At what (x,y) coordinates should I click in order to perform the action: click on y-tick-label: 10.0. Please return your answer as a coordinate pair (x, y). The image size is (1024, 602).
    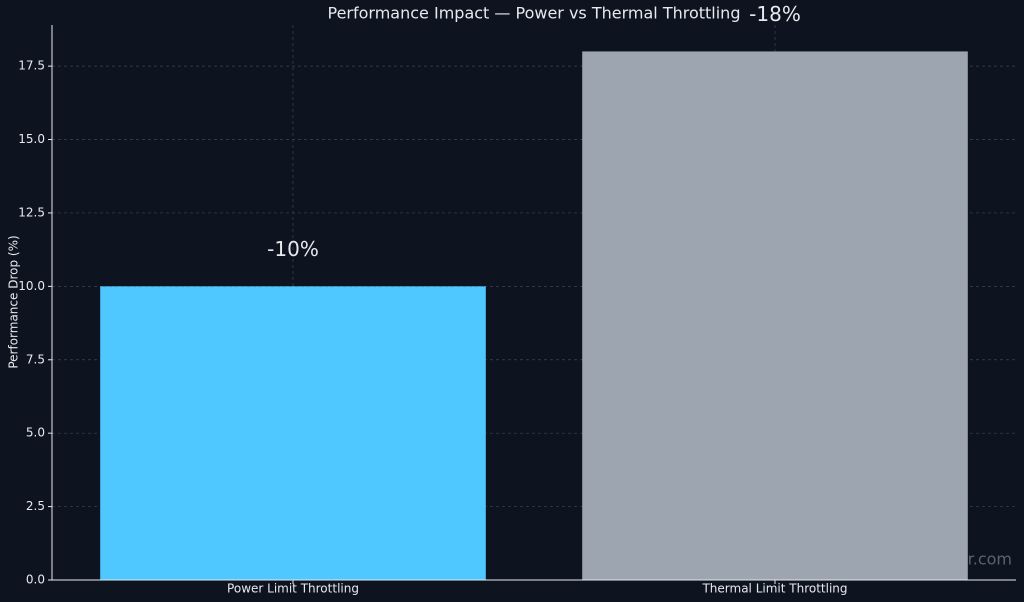
    Looking at the image, I should click on (31, 286).